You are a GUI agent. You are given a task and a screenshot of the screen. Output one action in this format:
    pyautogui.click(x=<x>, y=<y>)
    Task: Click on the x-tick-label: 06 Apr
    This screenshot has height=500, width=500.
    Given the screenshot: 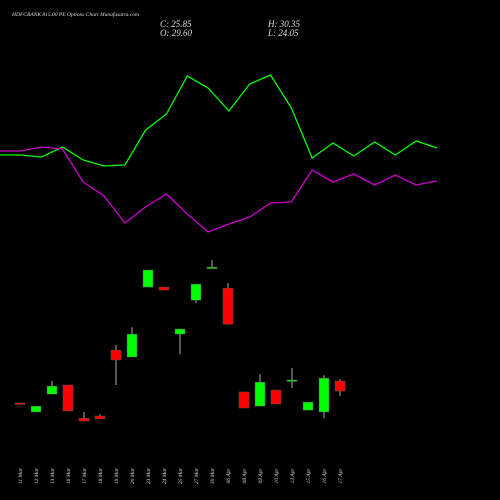 What is the action you would take?
    pyautogui.click(x=229, y=476)
    